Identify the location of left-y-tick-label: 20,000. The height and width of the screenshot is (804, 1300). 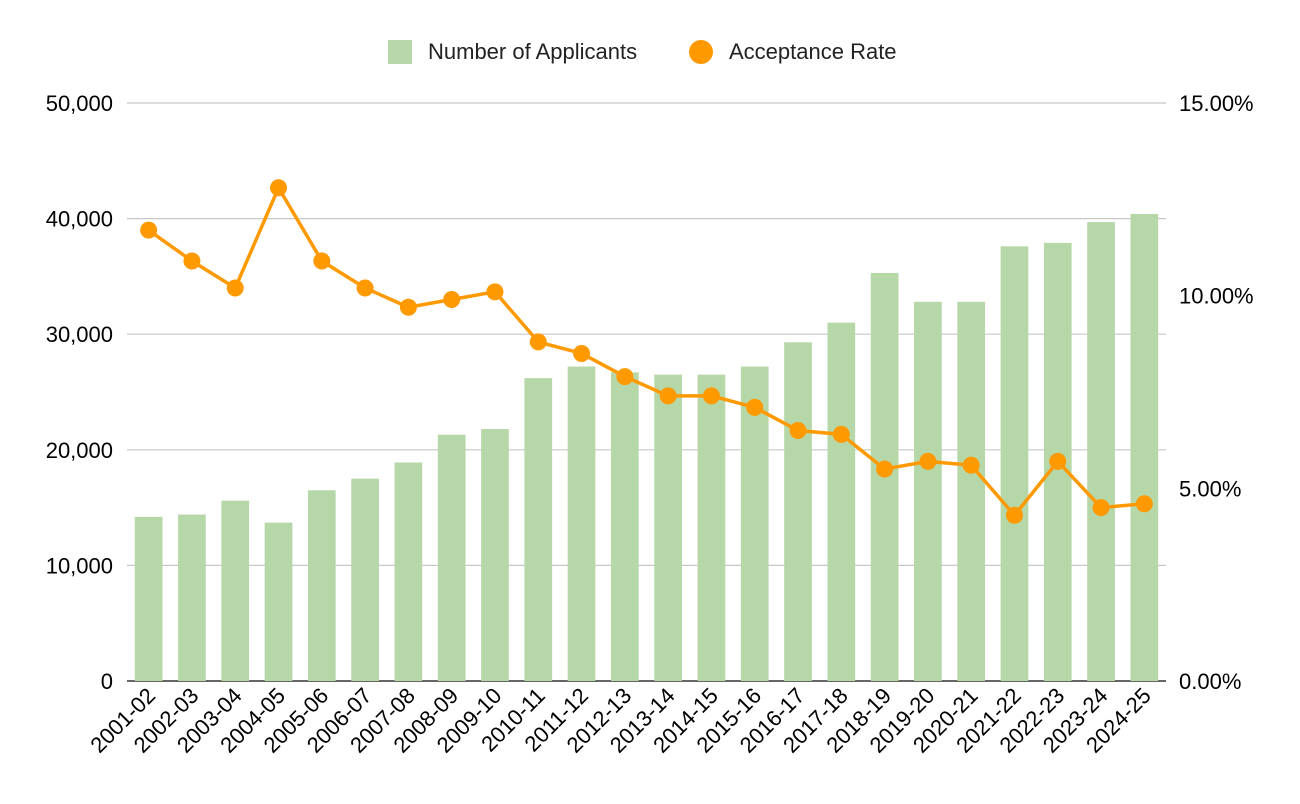
(79, 450).